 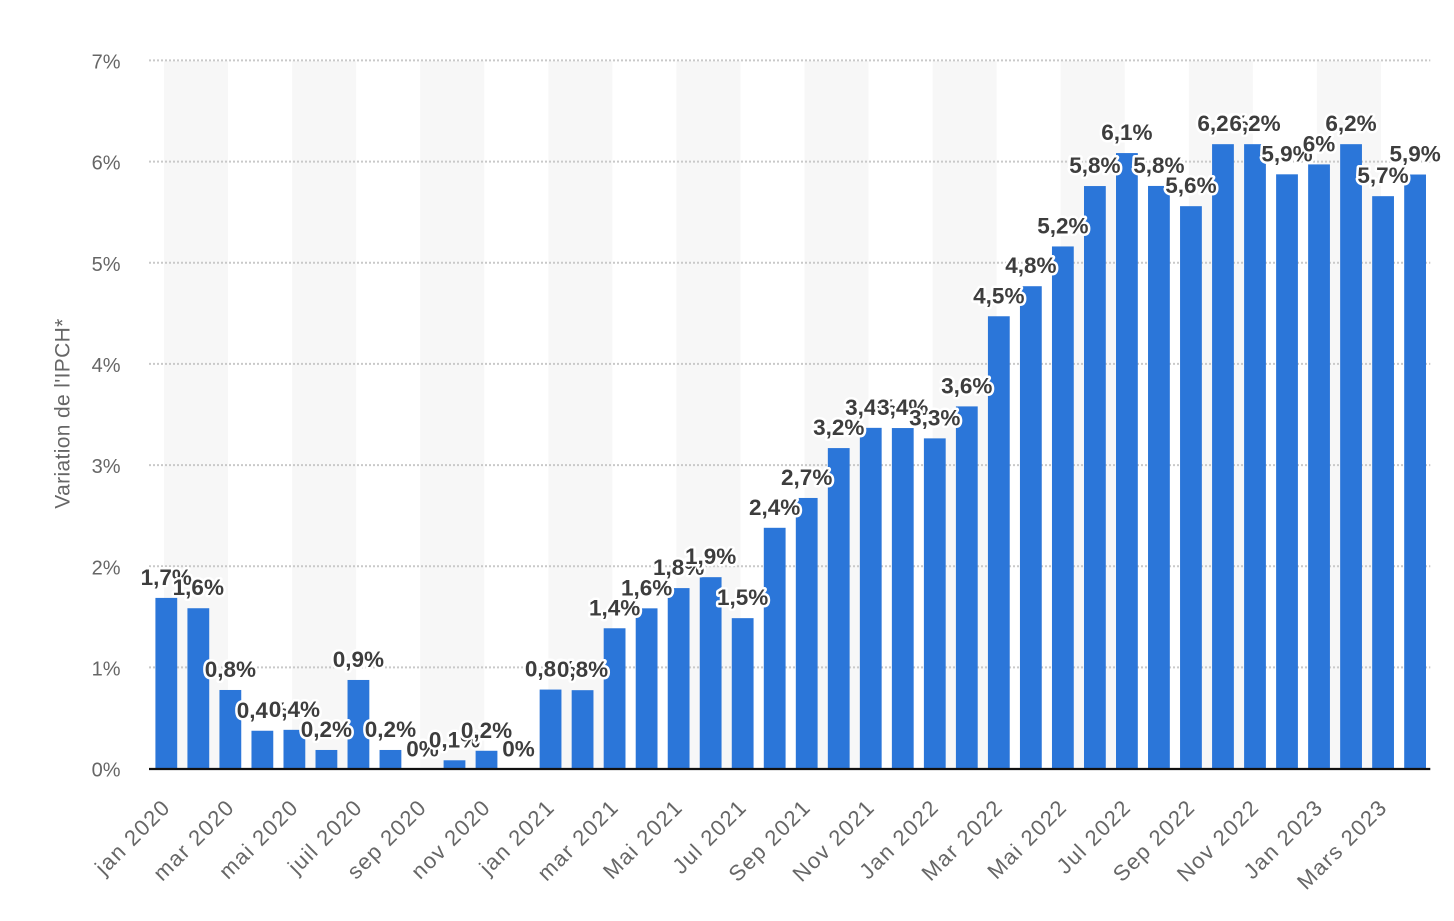 I want to click on svg-text: 2,4%, so click(x=774, y=507).